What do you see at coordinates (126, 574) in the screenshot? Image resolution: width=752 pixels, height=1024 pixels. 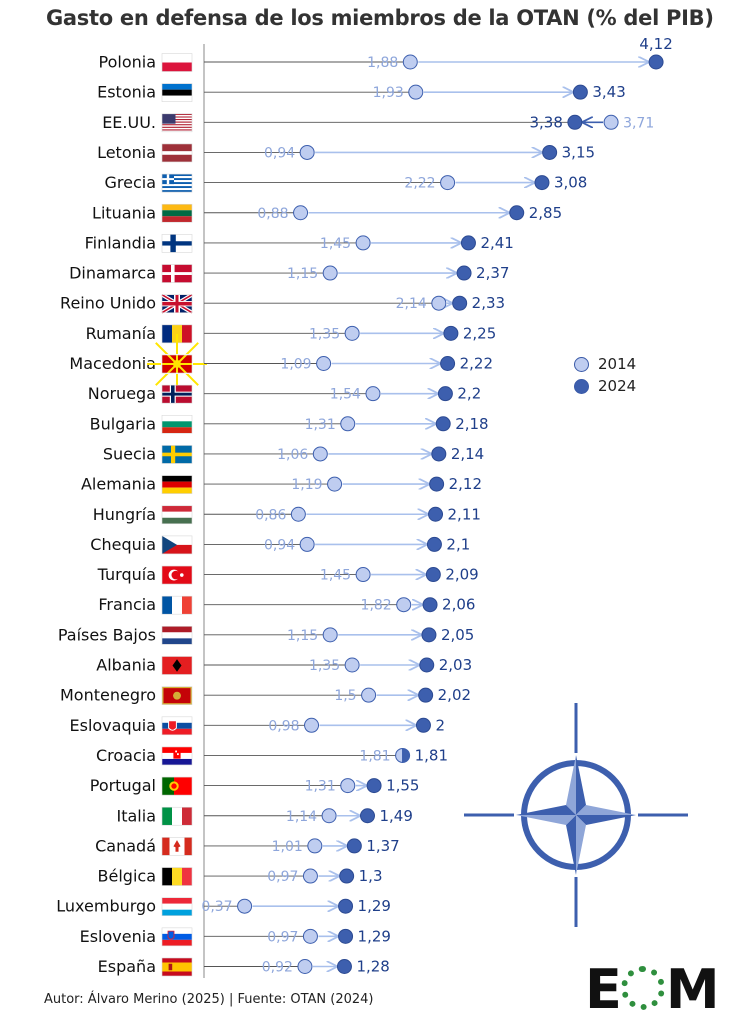 I see `country-label: Turquía` at bounding box center [126, 574].